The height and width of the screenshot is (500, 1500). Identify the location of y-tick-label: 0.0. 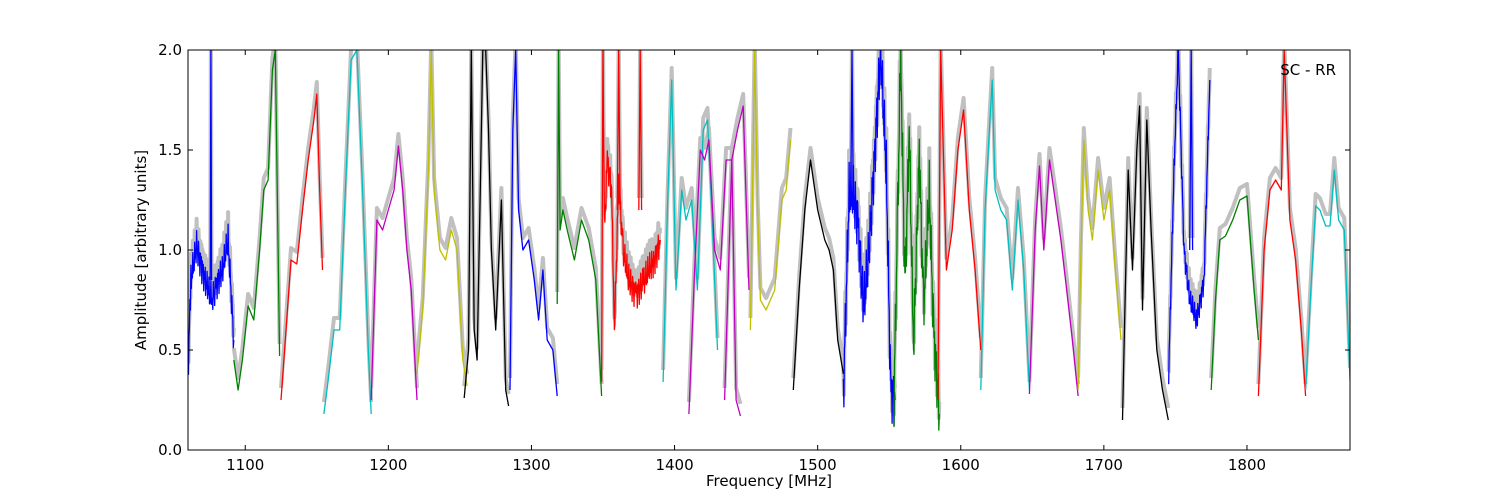
(170, 450).